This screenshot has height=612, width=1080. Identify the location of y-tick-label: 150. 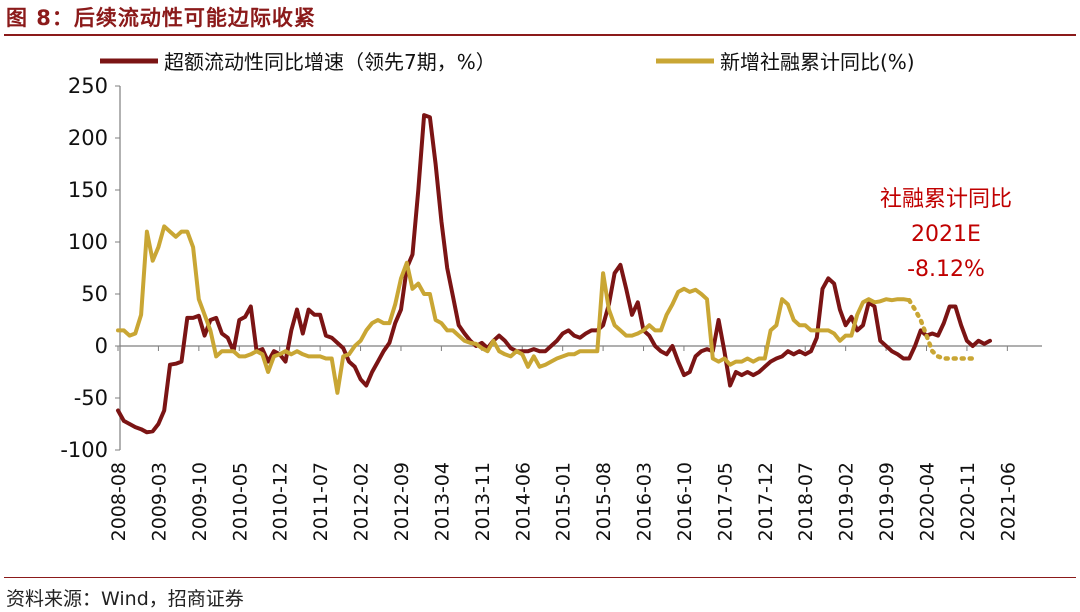
(88, 190).